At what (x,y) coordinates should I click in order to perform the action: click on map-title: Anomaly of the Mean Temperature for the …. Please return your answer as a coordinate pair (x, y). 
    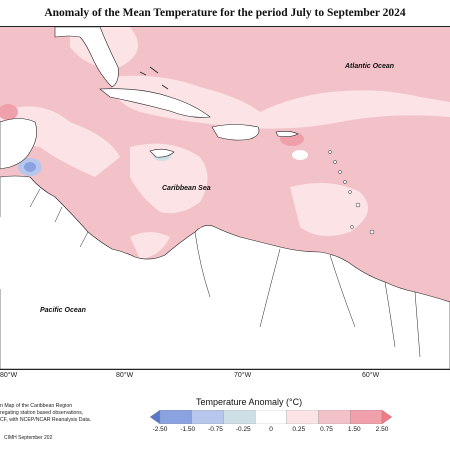
    Looking at the image, I should click on (225, 13).